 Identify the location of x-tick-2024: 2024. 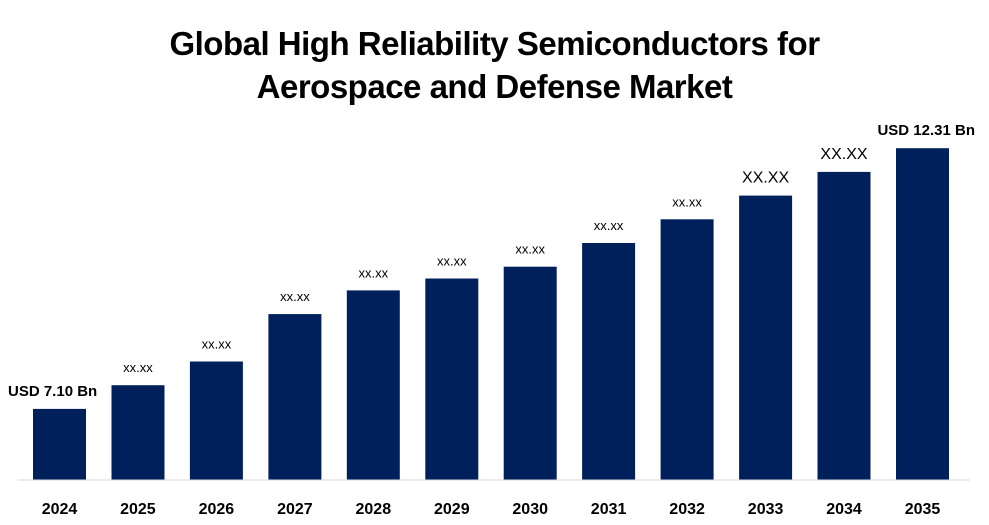
(60, 509).